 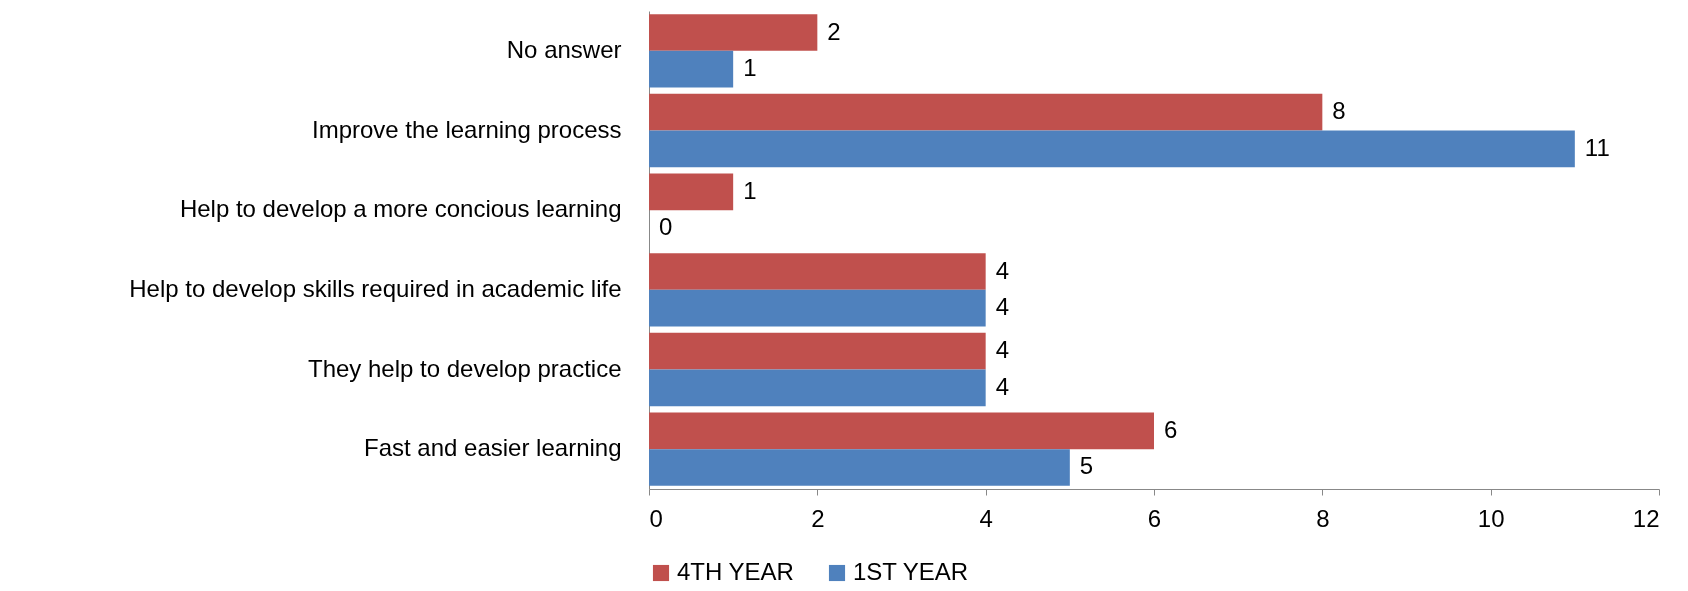 I want to click on y-tick-label: Fast and easier learning, so click(x=493, y=448).